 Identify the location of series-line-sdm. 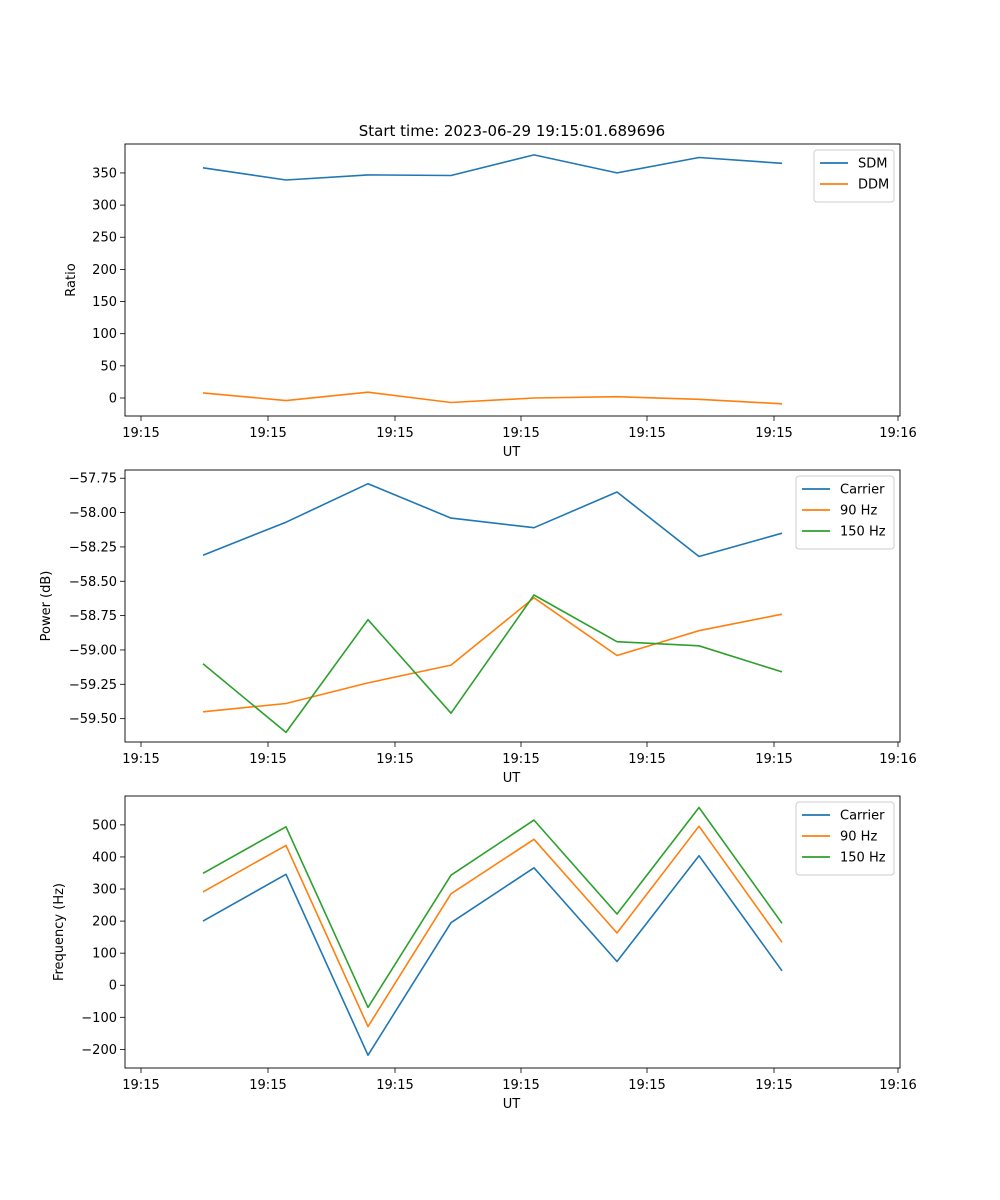
(492, 167).